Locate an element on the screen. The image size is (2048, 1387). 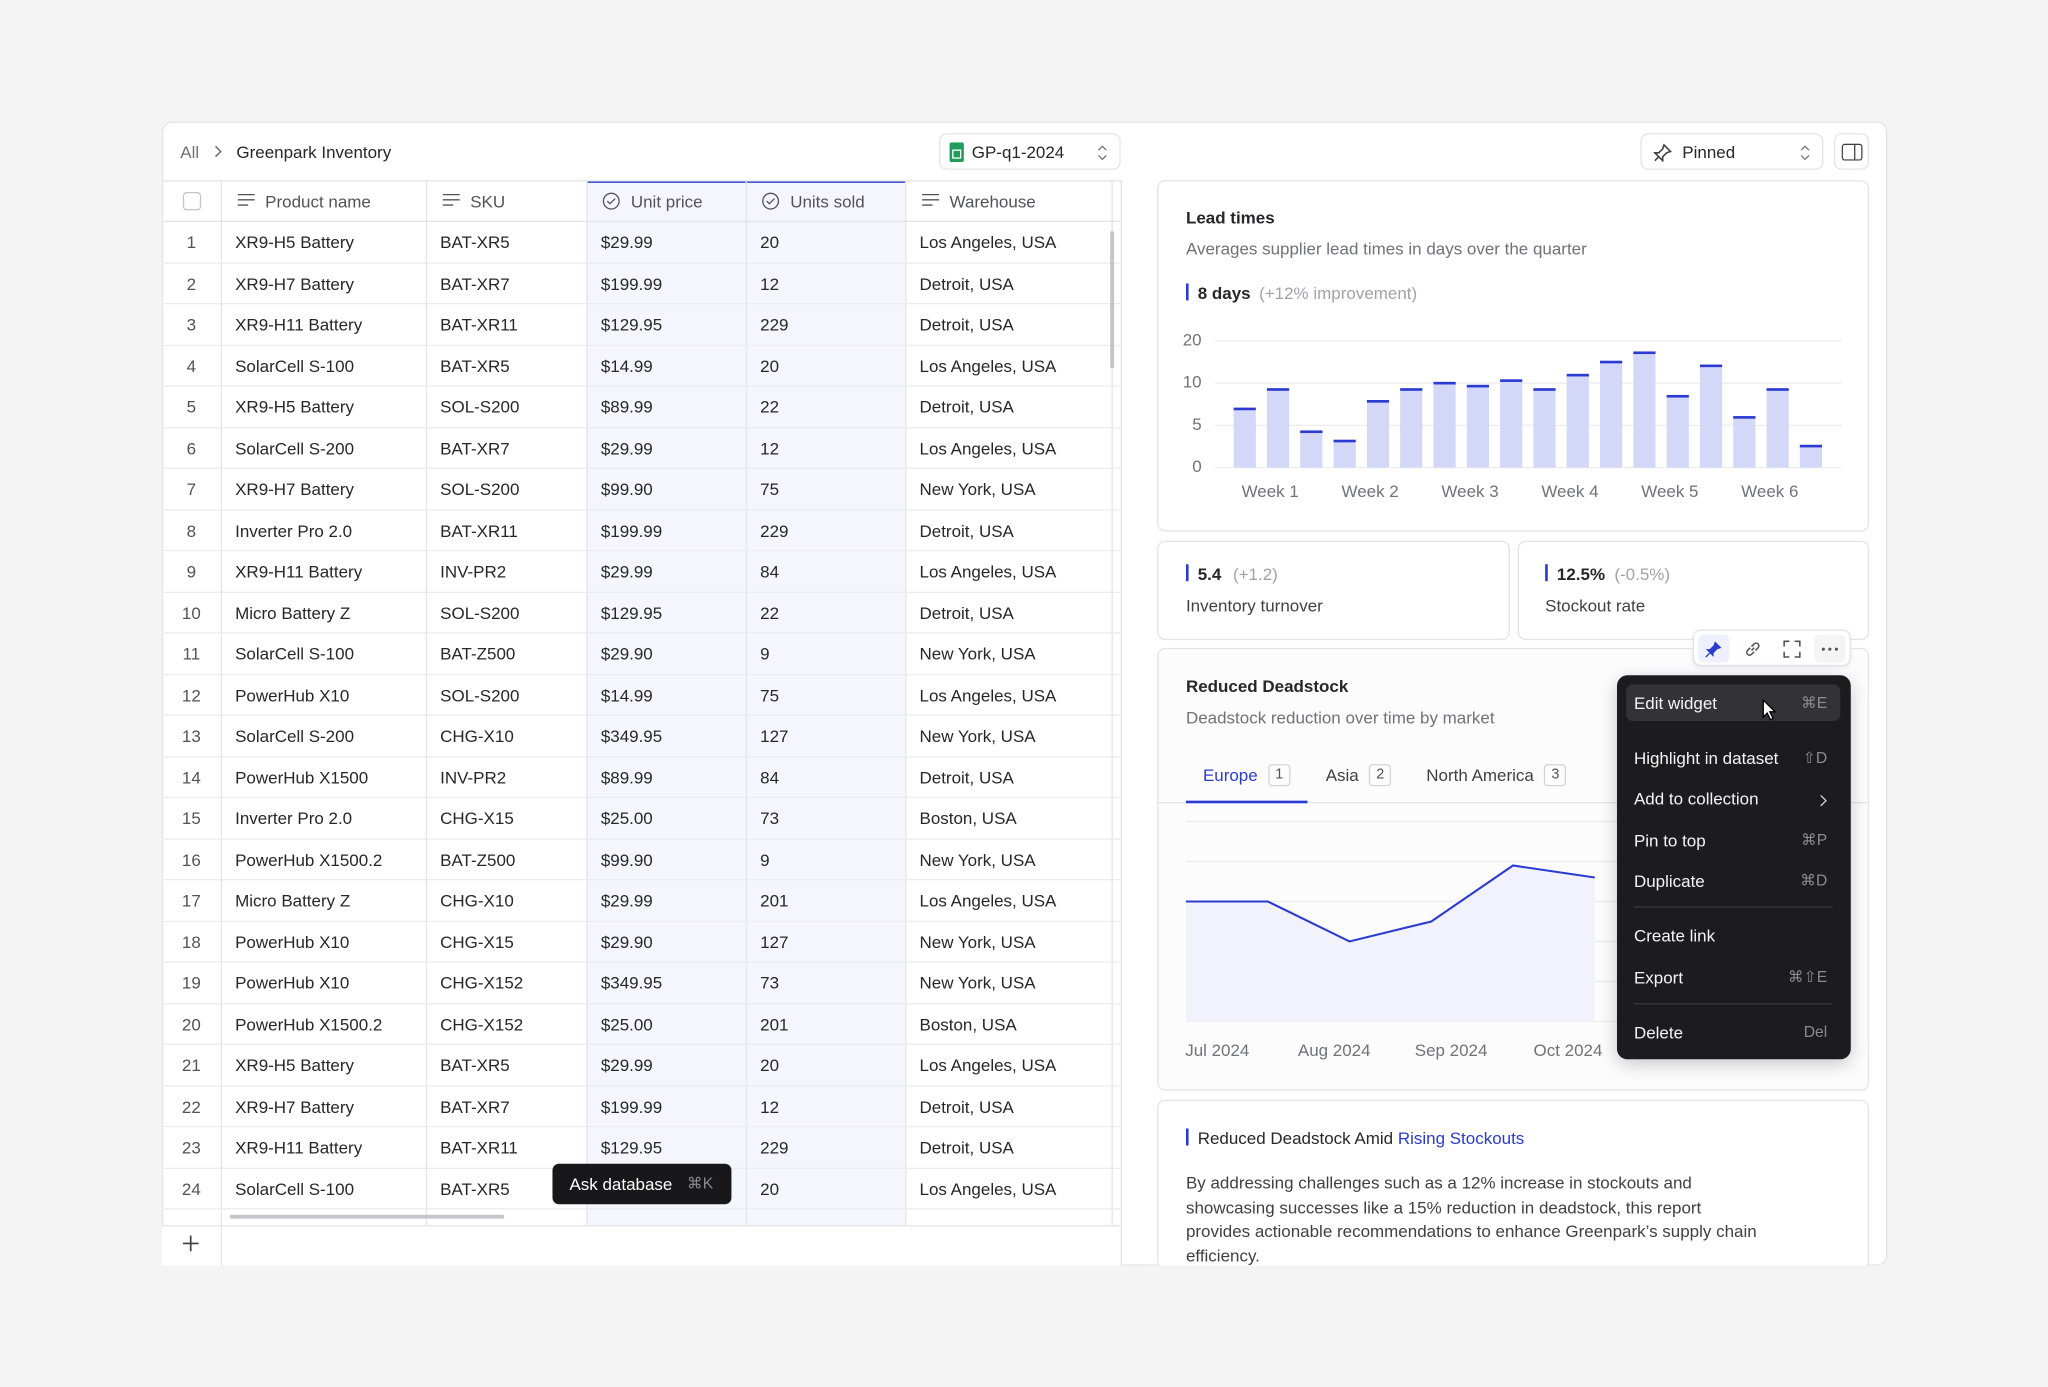
table-cell: CHG-X10 is located at coordinates (477, 900).